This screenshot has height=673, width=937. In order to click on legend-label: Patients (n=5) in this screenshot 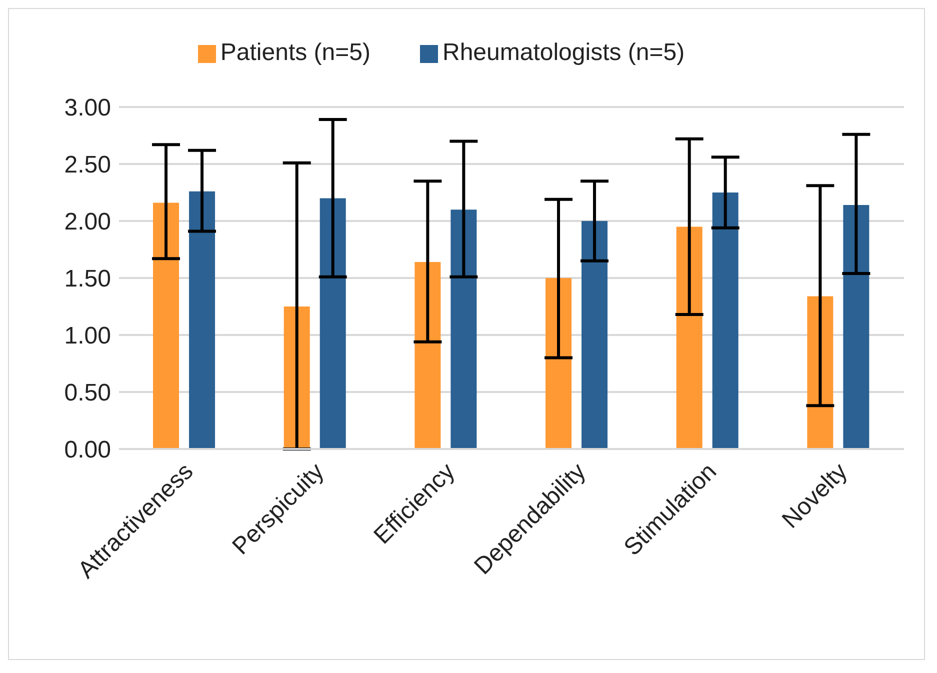, I will do `click(295, 52)`.